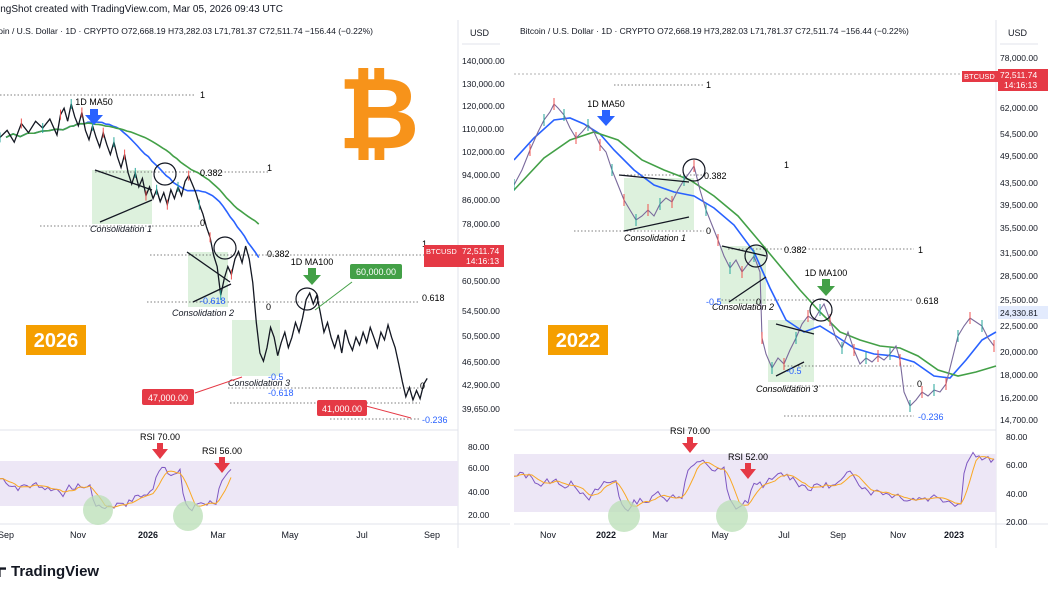  What do you see at coordinates (290, 535) in the screenshot?
I see `time-tick-label: May` at bounding box center [290, 535].